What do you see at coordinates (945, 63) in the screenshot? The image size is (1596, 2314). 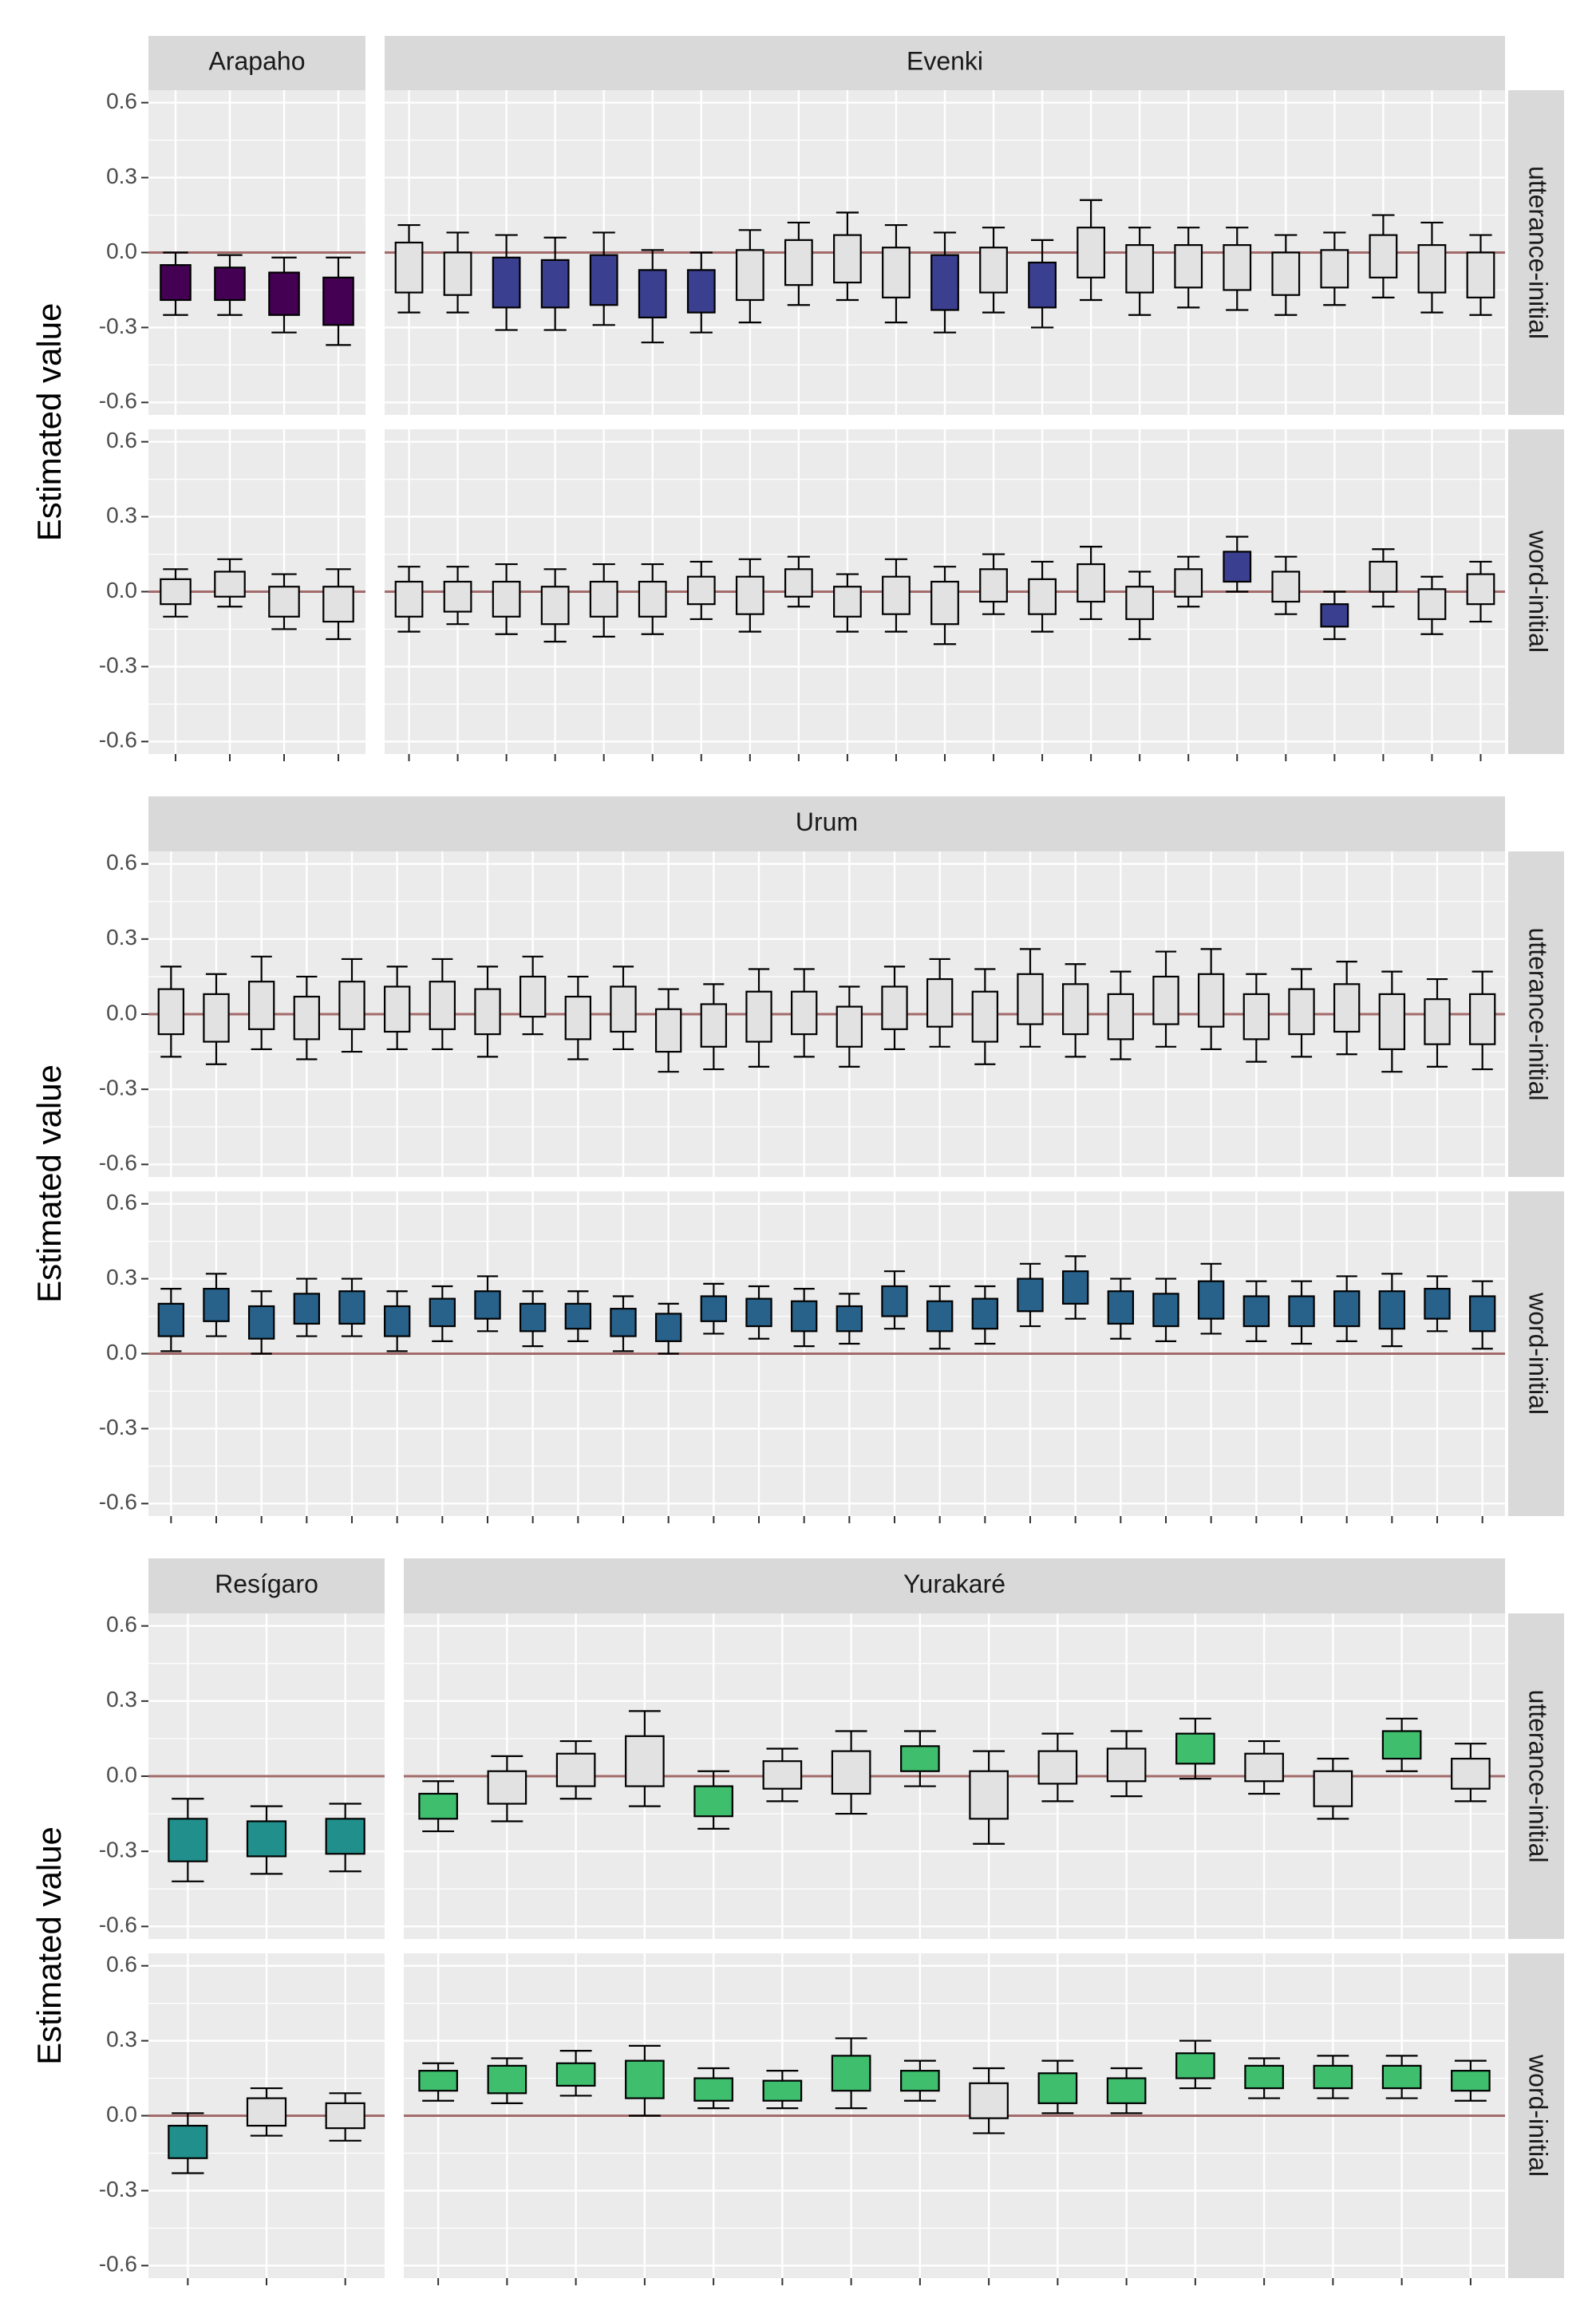 I see `facet-strip` at bounding box center [945, 63].